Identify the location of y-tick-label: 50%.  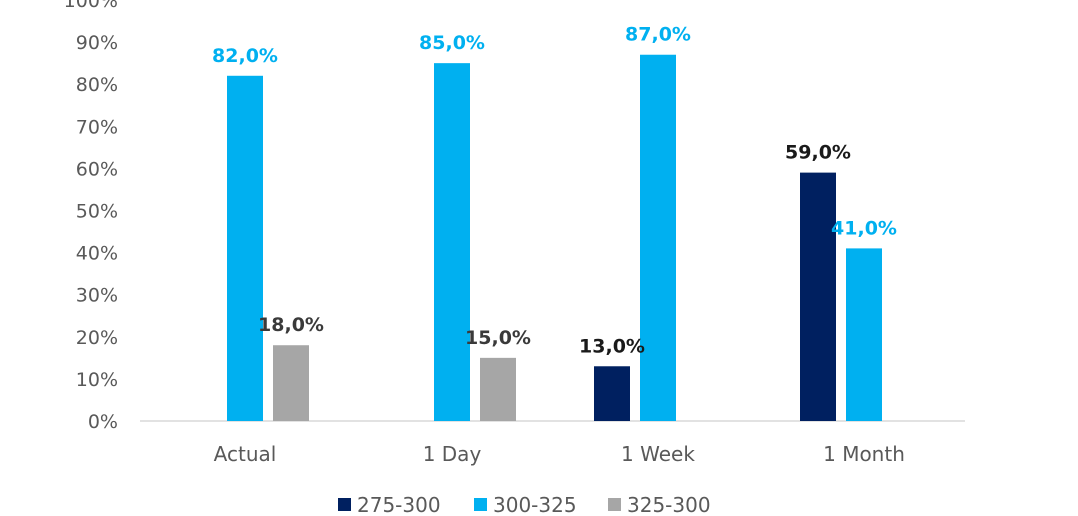
(97, 212).